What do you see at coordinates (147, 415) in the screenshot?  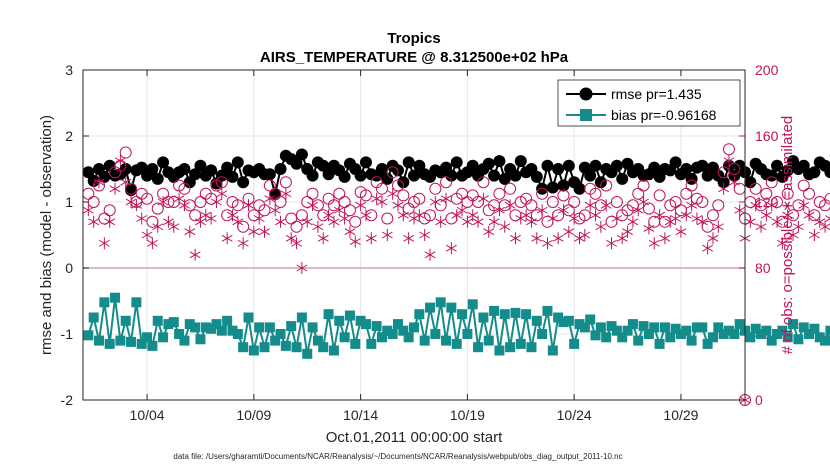 I see `x-tick-label: 10/04` at bounding box center [147, 415].